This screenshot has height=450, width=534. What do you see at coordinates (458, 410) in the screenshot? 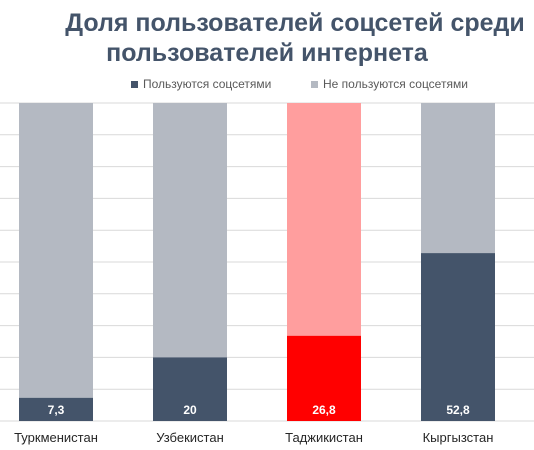
I see `data-label: 52,8` at bounding box center [458, 410].